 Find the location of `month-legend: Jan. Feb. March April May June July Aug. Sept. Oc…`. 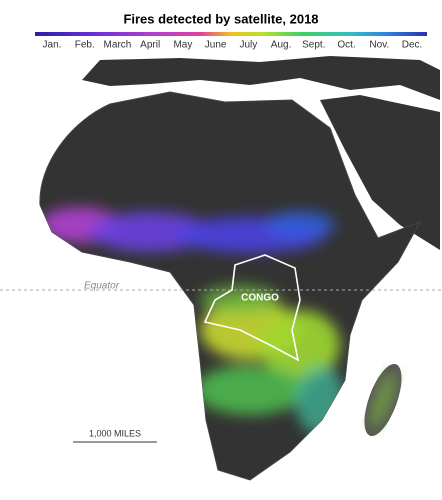

month-legend: Jan. Feb. March April May June July Aug. Sept. Oc… is located at coordinates (233, 45).